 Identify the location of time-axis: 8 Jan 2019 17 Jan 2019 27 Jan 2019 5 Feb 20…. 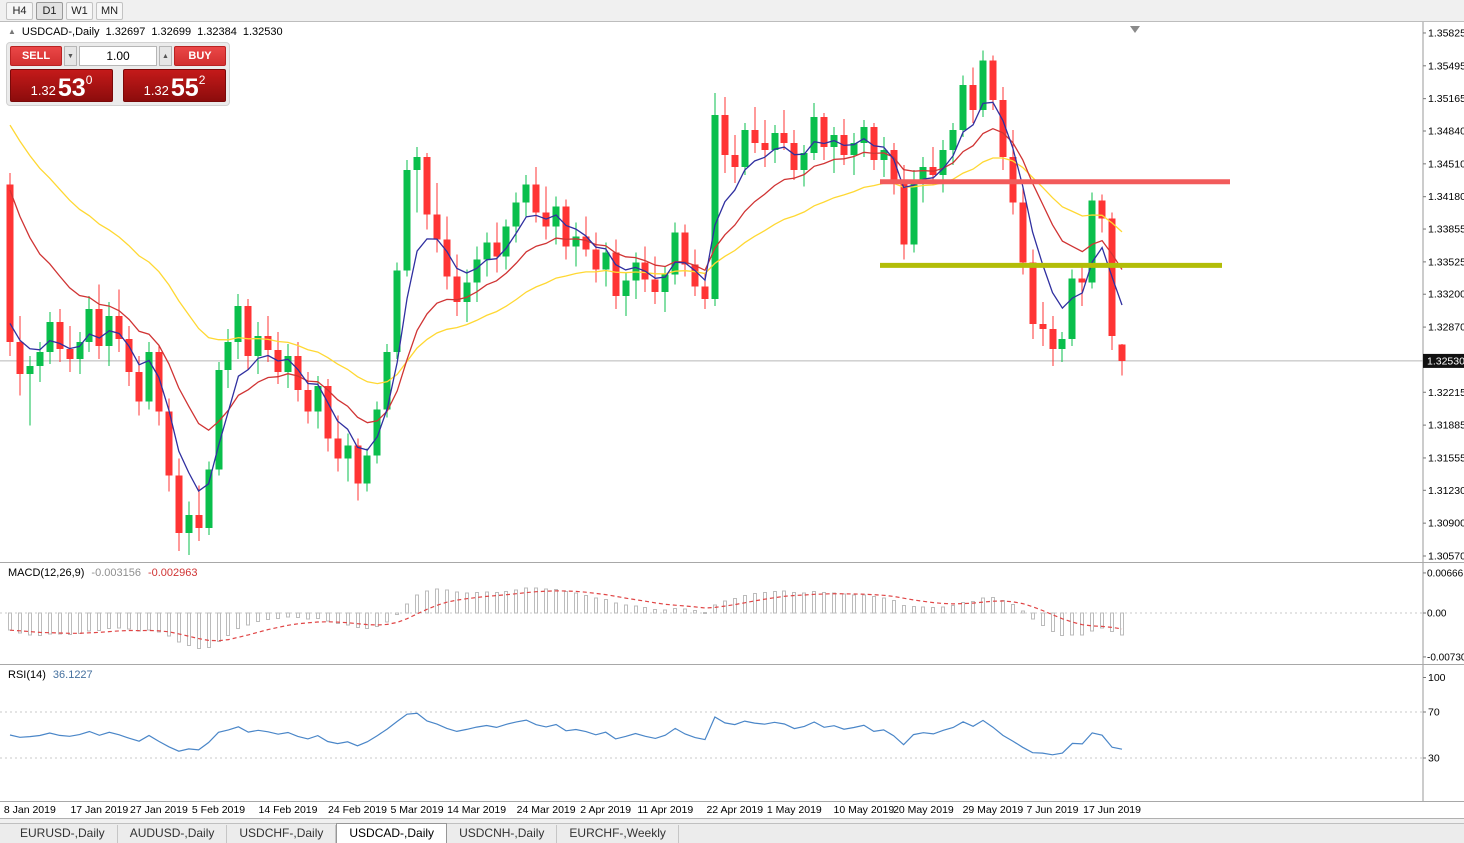
(732, 809).